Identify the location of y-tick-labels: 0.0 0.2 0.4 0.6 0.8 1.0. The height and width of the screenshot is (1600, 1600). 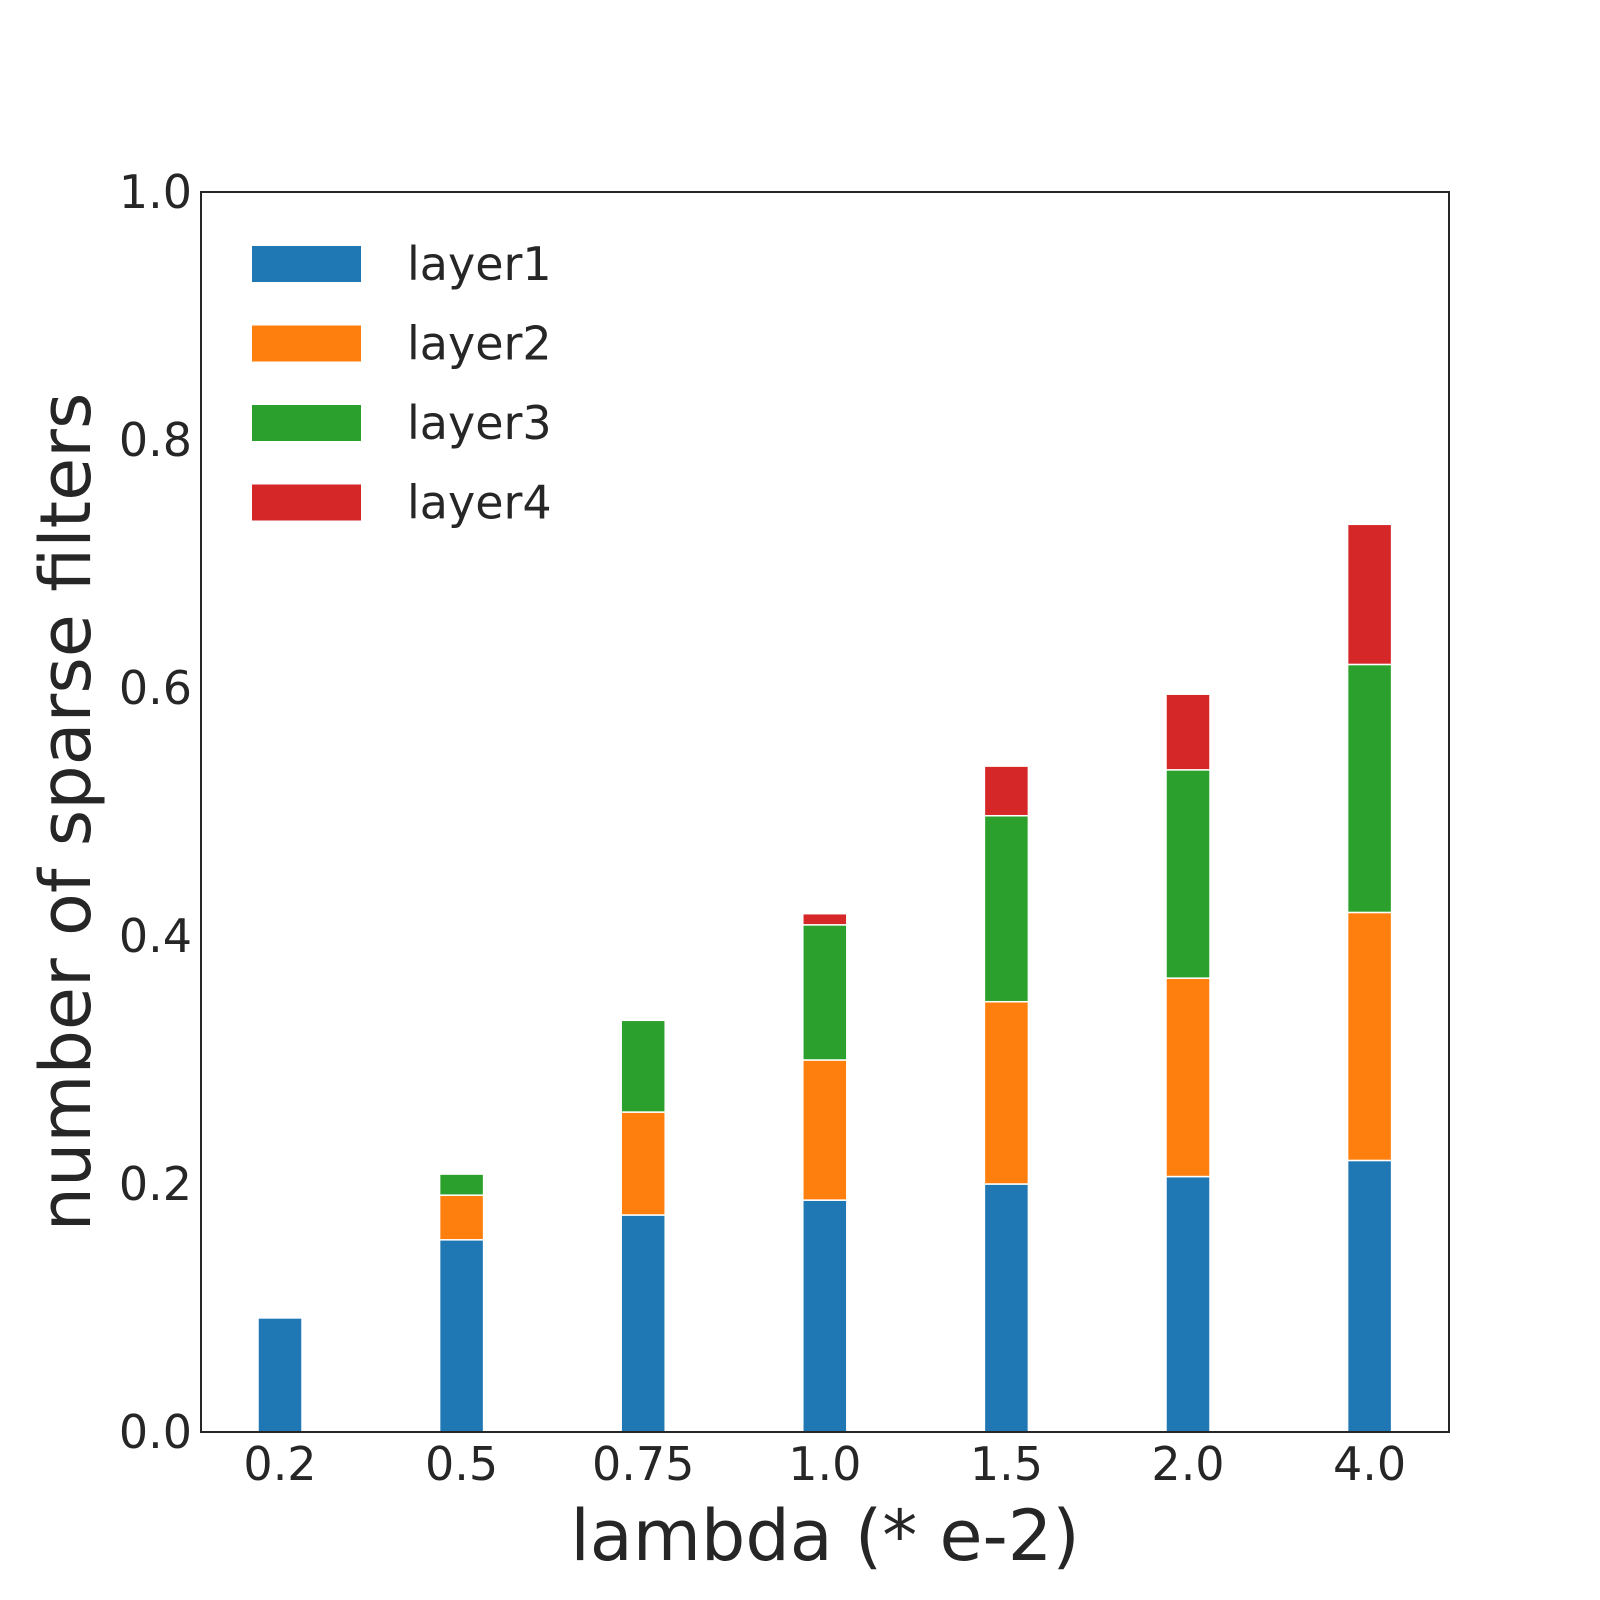
(155, 812).